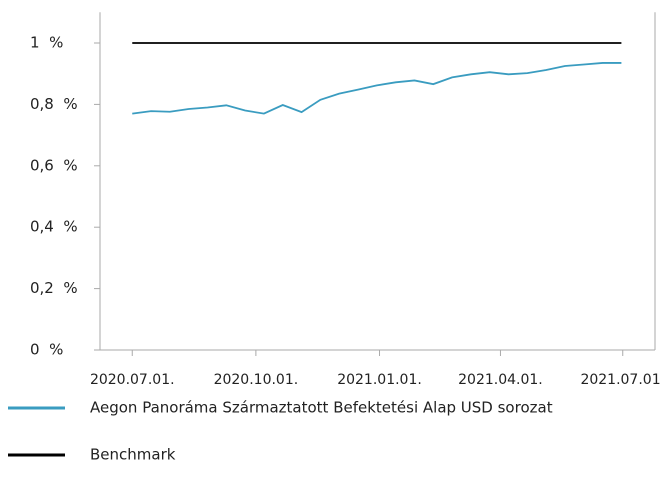  What do you see at coordinates (256, 380) in the screenshot?
I see `x-tick-label: 2020.10.01.` at bounding box center [256, 380].